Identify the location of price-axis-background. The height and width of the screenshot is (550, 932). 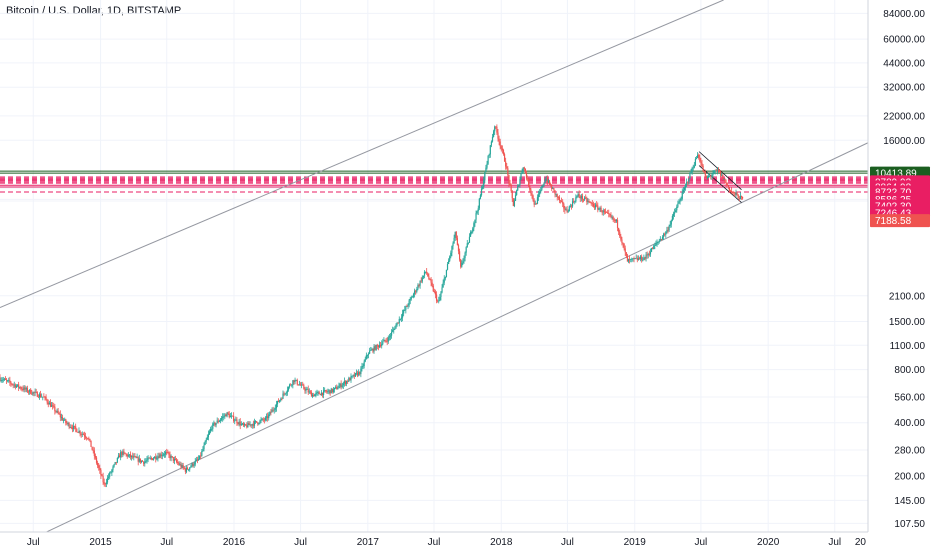
(900, 266).